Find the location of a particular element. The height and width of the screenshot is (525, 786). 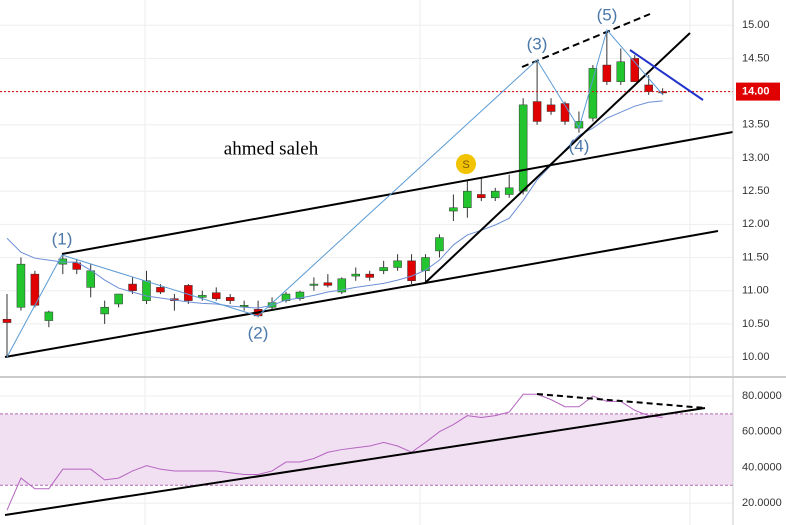

y-tick-label: 20.0000 is located at coordinates (762, 503).